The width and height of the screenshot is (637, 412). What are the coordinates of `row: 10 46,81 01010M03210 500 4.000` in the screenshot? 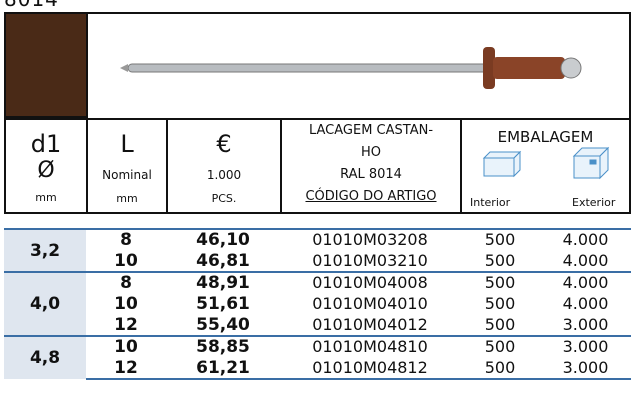 It's located at (317, 262).